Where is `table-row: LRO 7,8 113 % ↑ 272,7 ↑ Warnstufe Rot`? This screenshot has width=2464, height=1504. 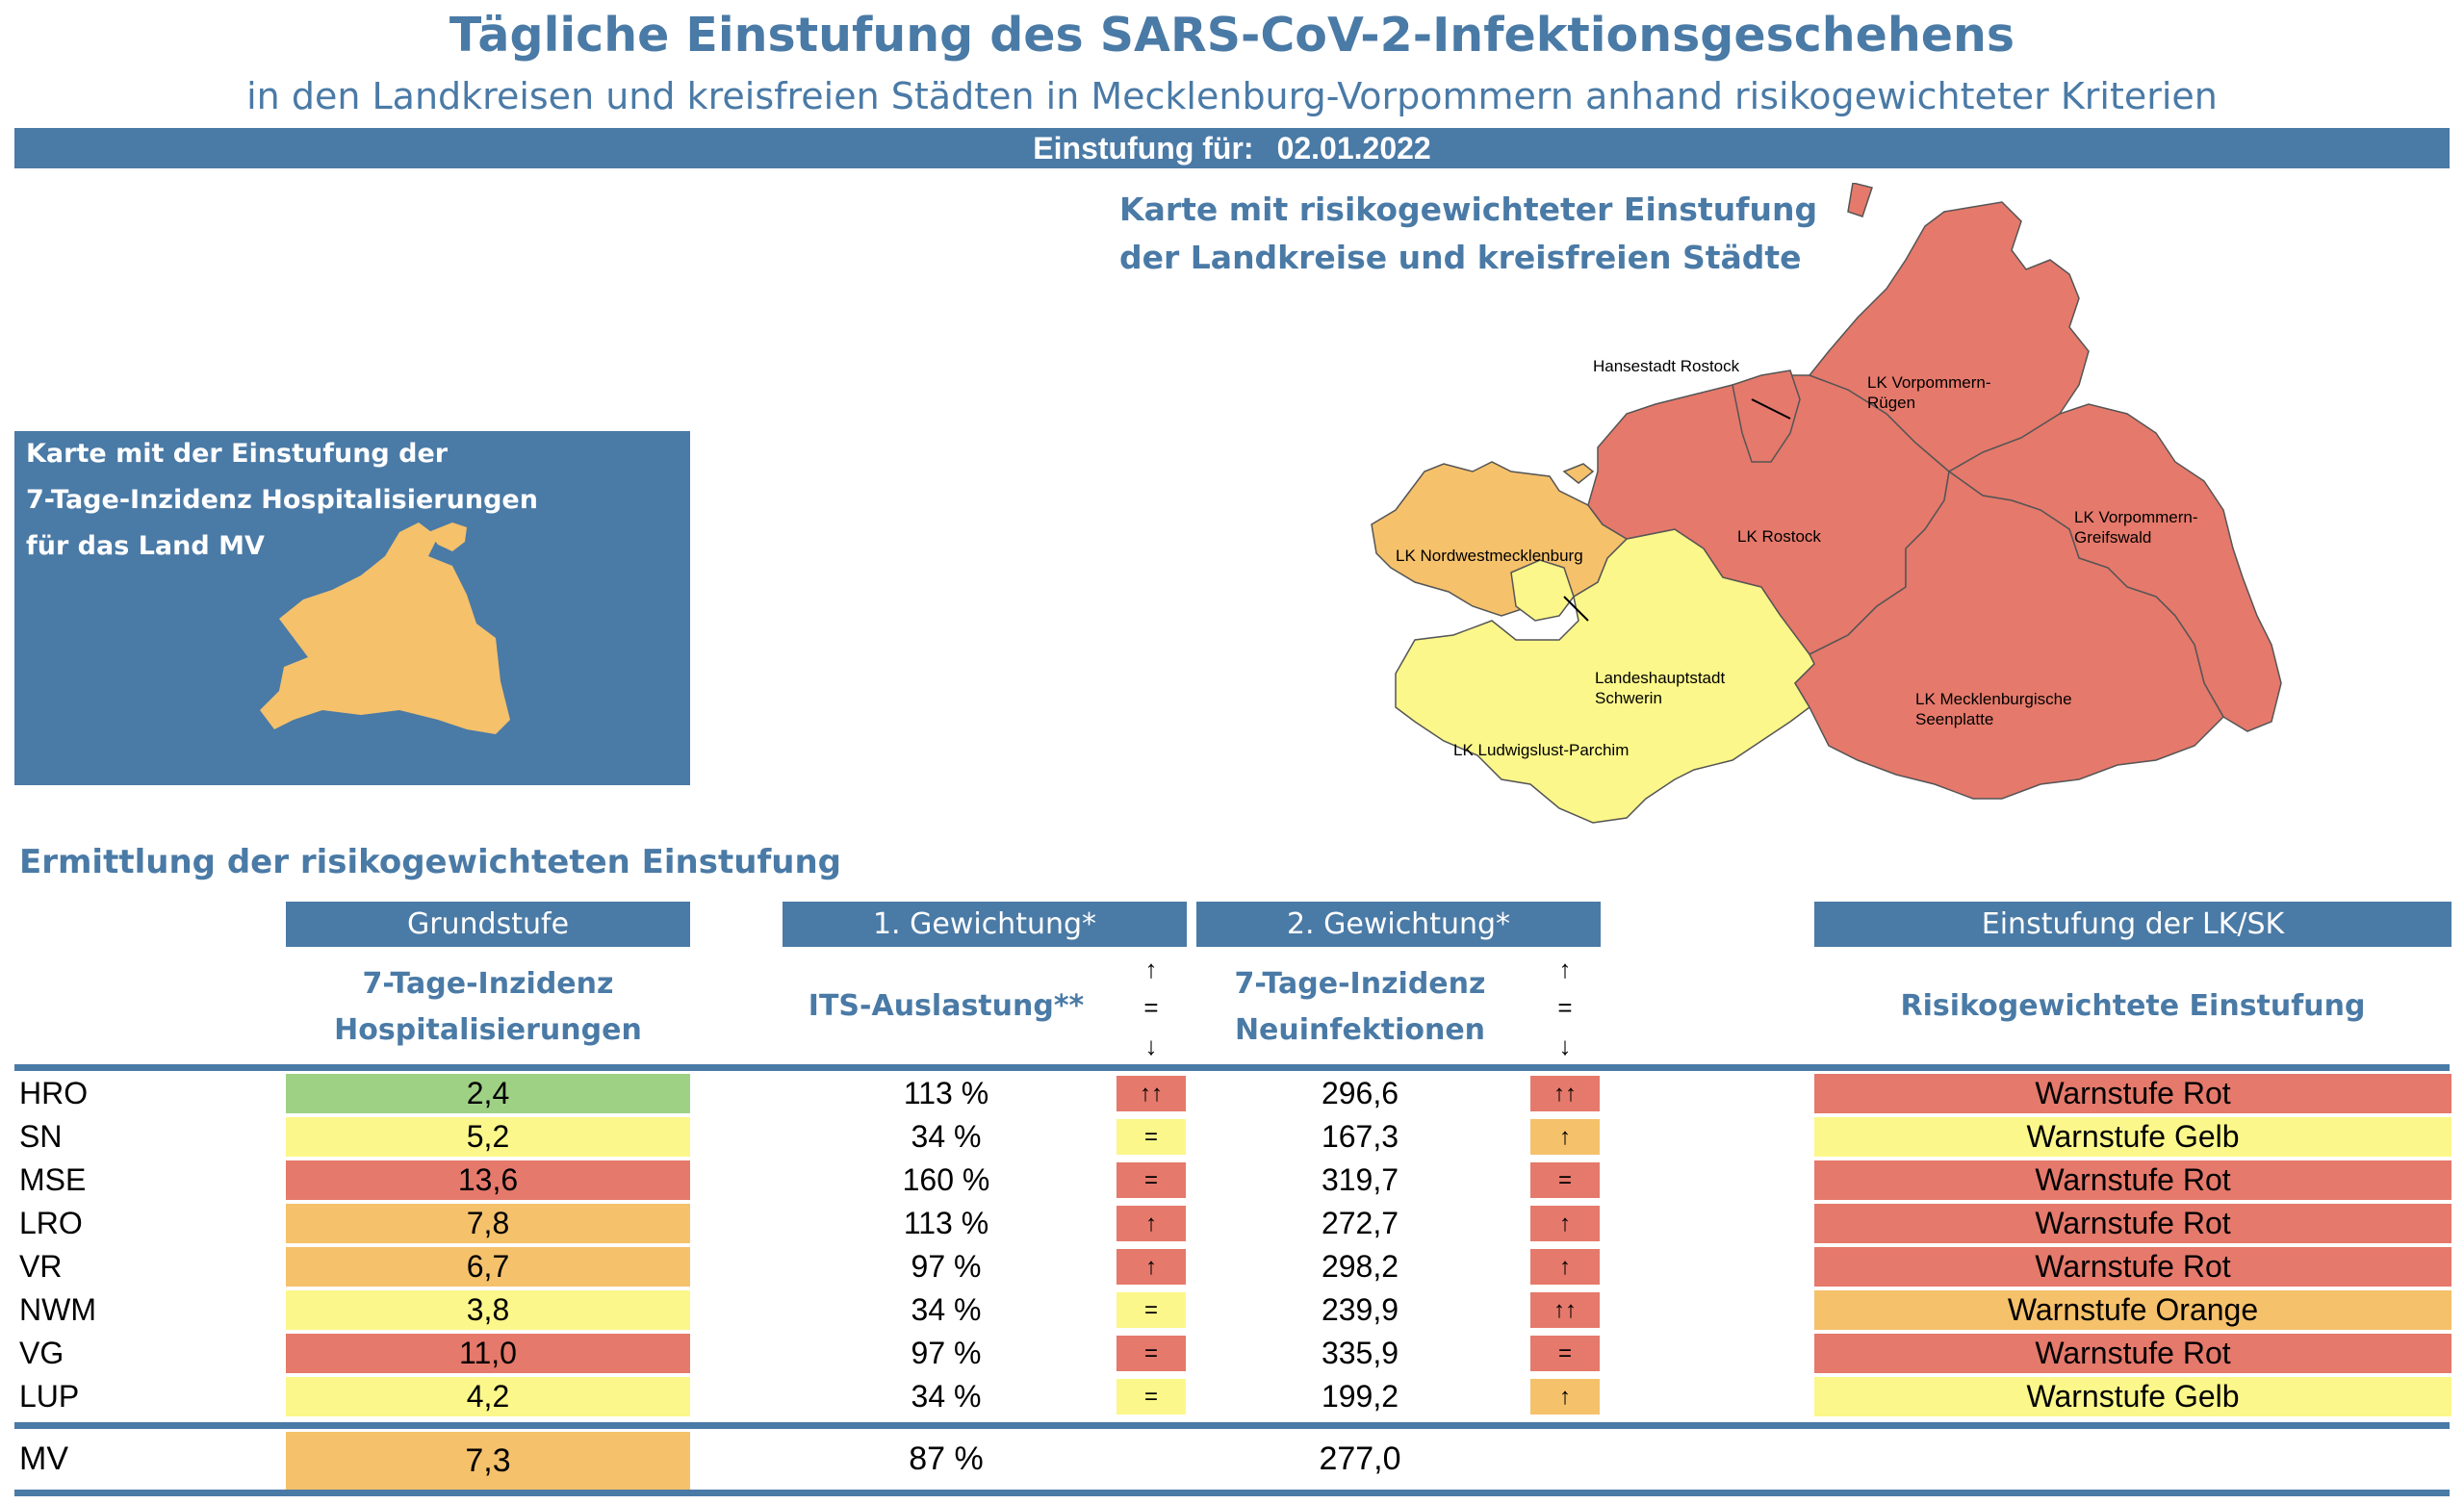
table-row: LRO 7,8 113 % ↑ 272,7 ↑ Warnstufe Rot is located at coordinates (1232, 1223).